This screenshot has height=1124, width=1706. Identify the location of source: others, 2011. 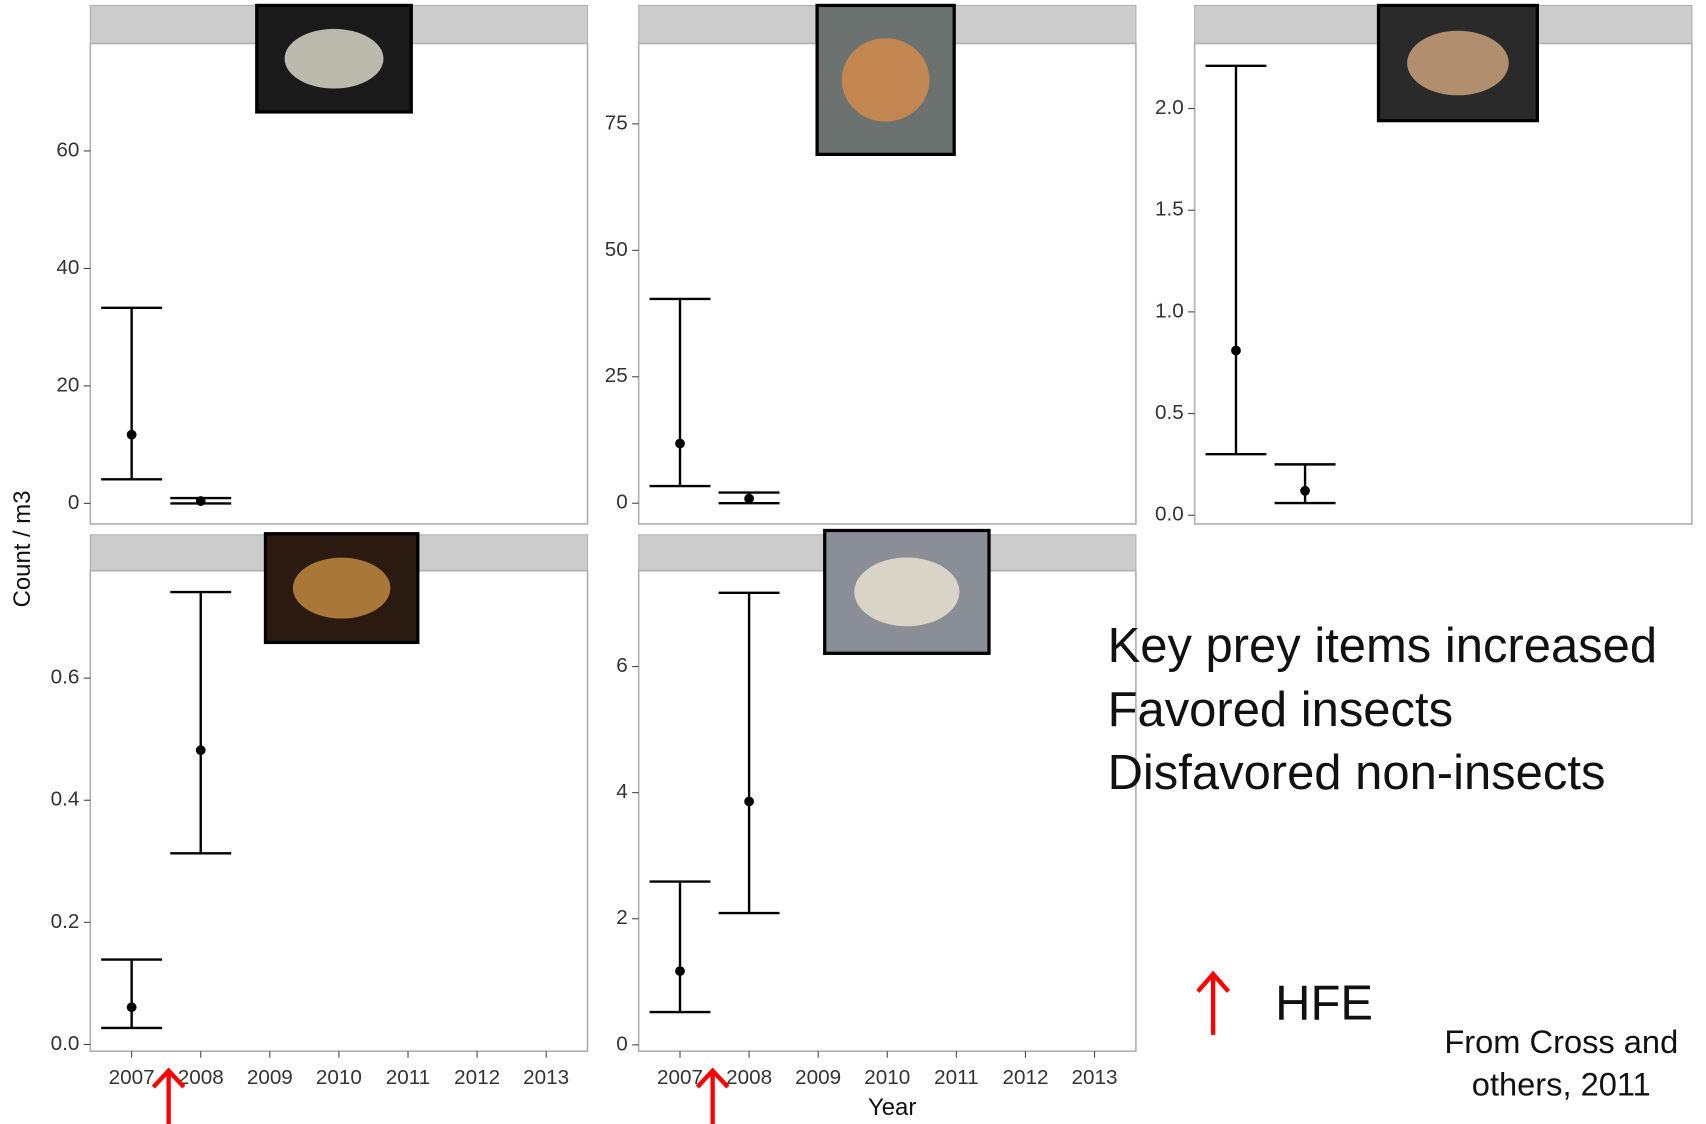
(1561, 1084).